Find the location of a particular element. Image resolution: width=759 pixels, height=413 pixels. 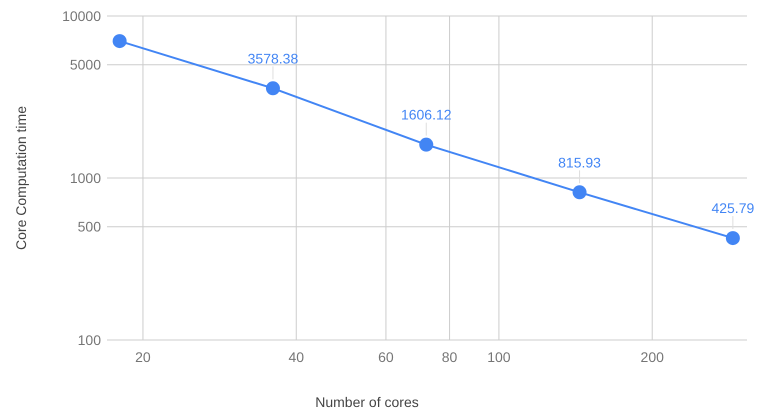

x-tick-label: 80 is located at coordinates (450, 357).